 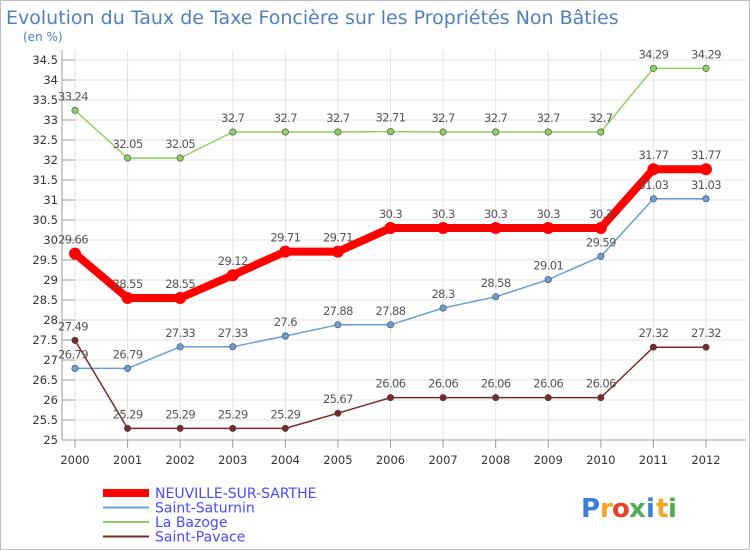 I want to click on data-label: 25.67, so click(x=338, y=399).